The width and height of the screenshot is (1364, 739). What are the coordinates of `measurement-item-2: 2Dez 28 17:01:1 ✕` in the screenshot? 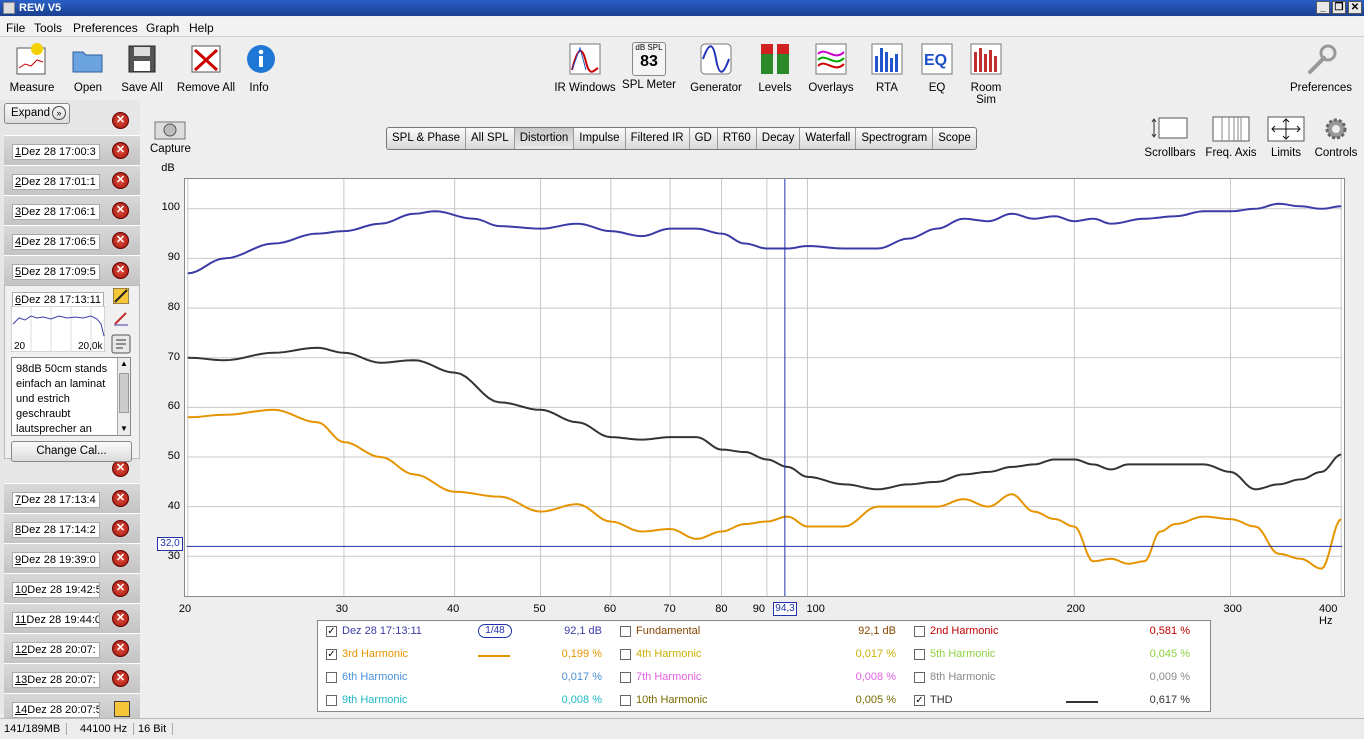 It's located at (72, 180).